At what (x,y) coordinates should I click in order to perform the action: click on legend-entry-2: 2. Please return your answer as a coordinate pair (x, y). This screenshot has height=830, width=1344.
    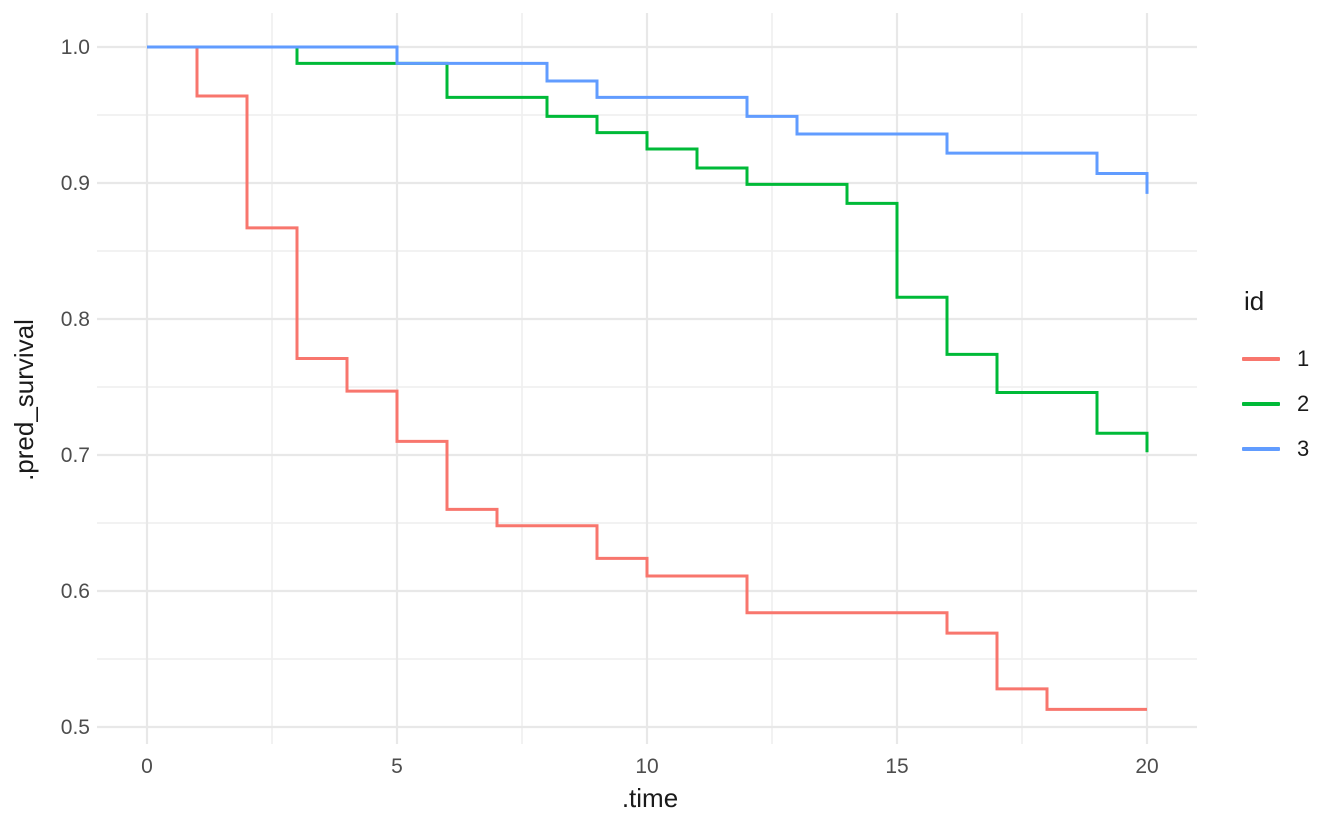
    Looking at the image, I should click on (1292, 403).